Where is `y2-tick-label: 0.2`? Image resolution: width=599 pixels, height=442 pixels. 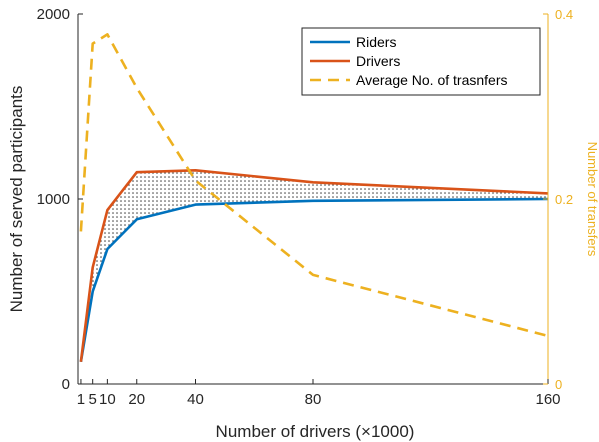
y2-tick-label: 0.2 is located at coordinates (564, 199).